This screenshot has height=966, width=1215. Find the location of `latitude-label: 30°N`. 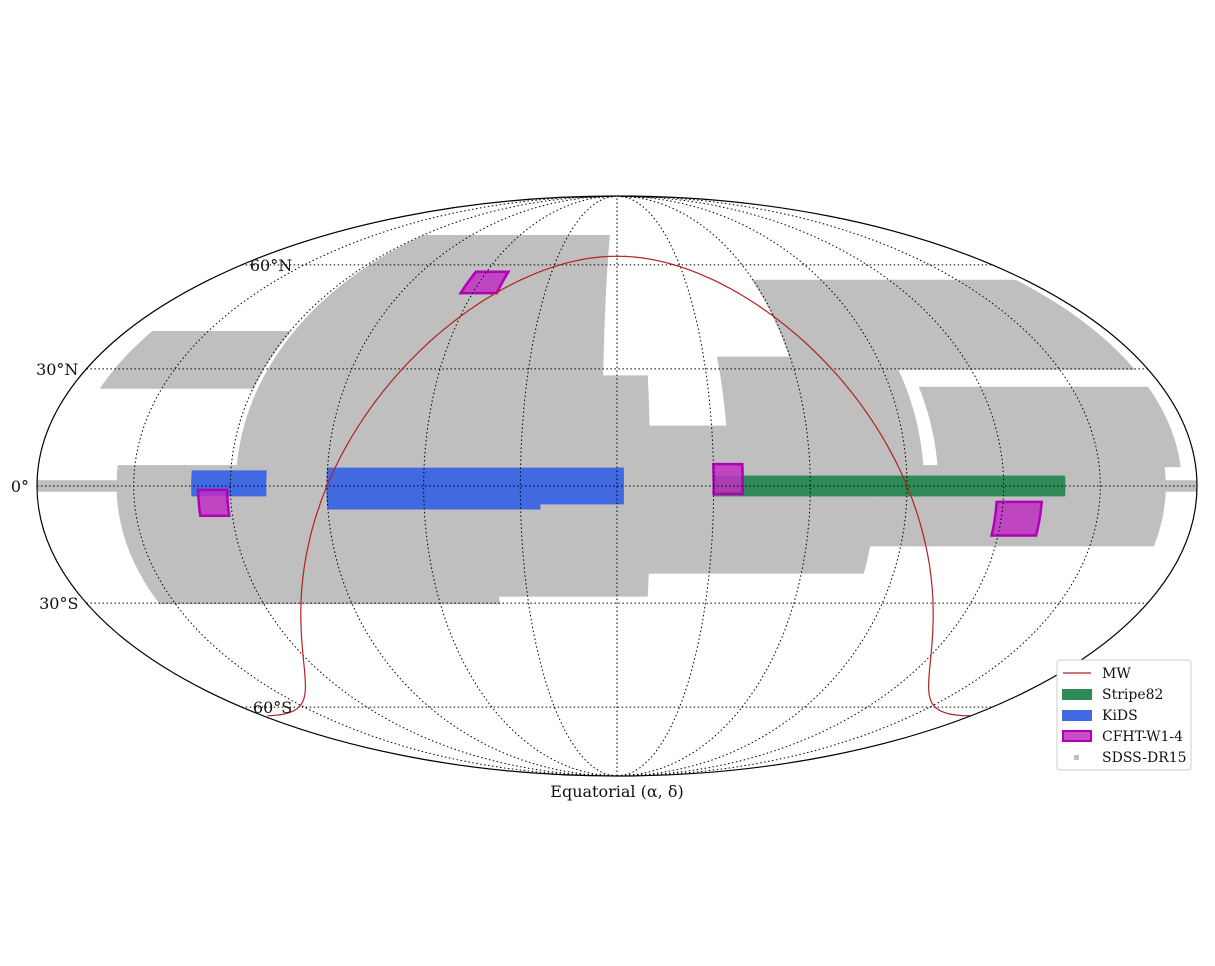

latitude-label: 30°N is located at coordinates (57, 369).